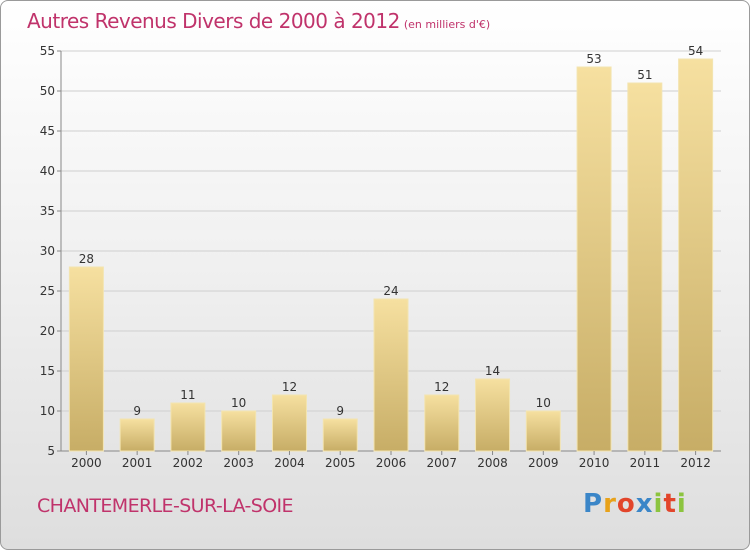  I want to click on bar-2003, so click(239, 431).